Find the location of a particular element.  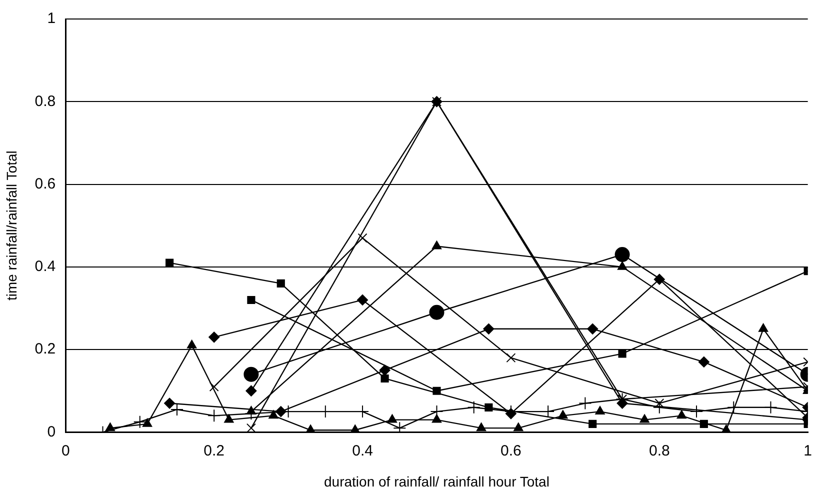

x-tick-label: 0.6 is located at coordinates (511, 451).